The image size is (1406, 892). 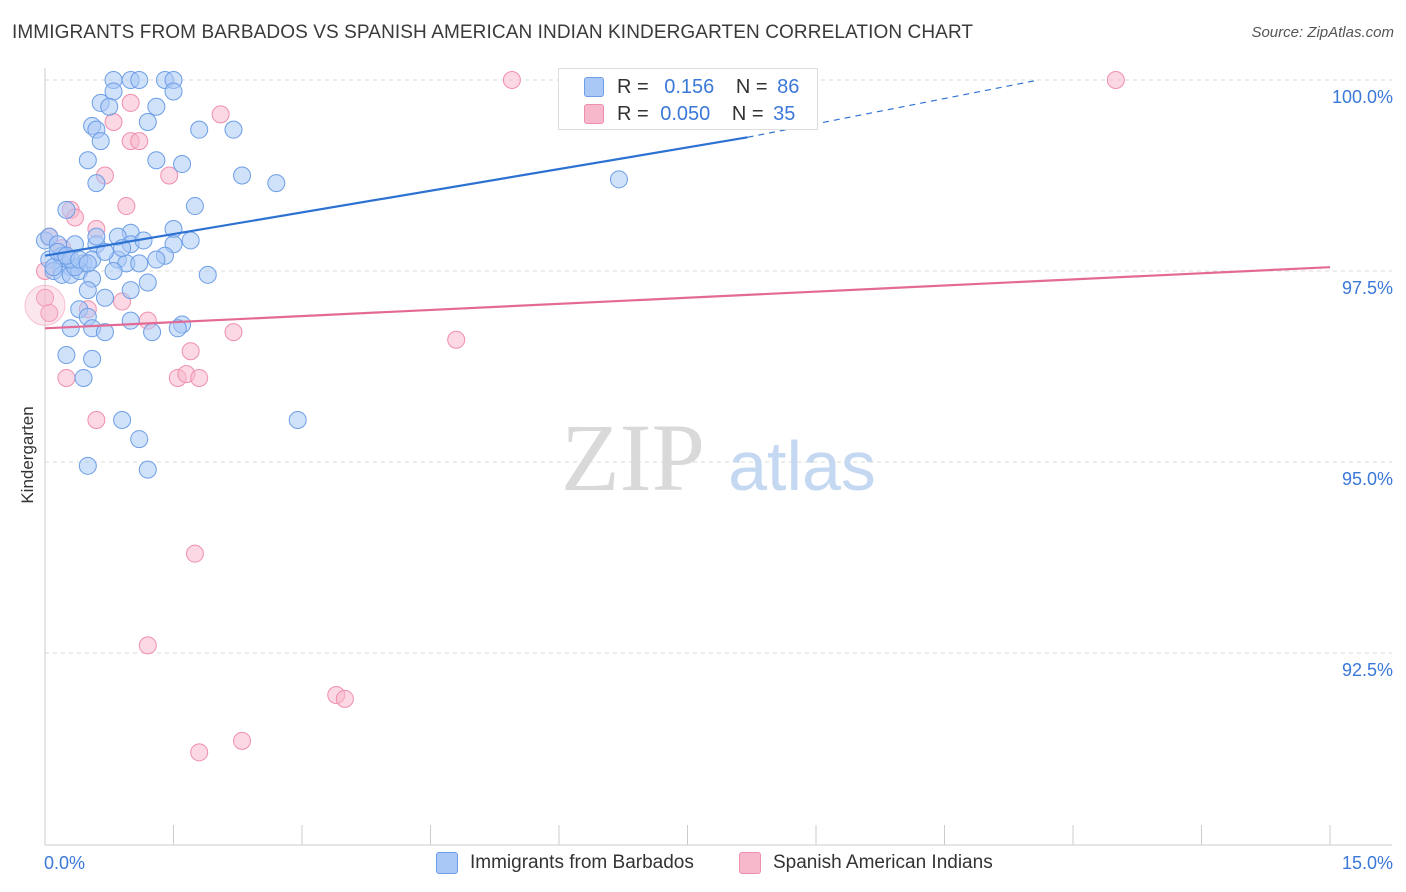 I want to click on bottom-legend-label-pink: Spanish American Indians, so click(x=883, y=862).